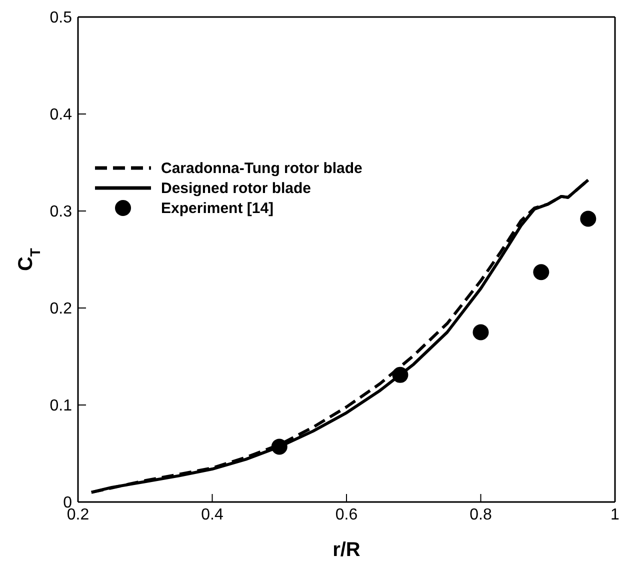  I want to click on y-tick-label: 0.1, so click(61, 406).